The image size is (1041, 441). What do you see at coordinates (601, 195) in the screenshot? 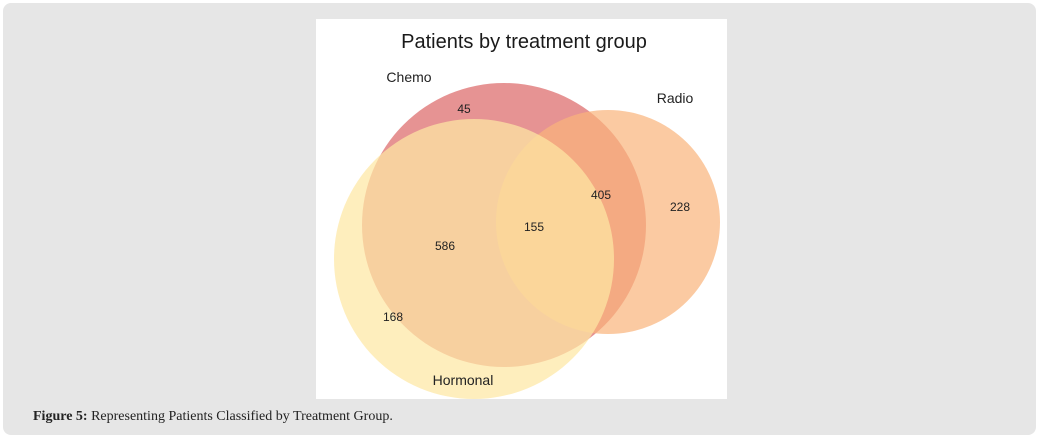
I see `region-chemo-radio: 405` at bounding box center [601, 195].